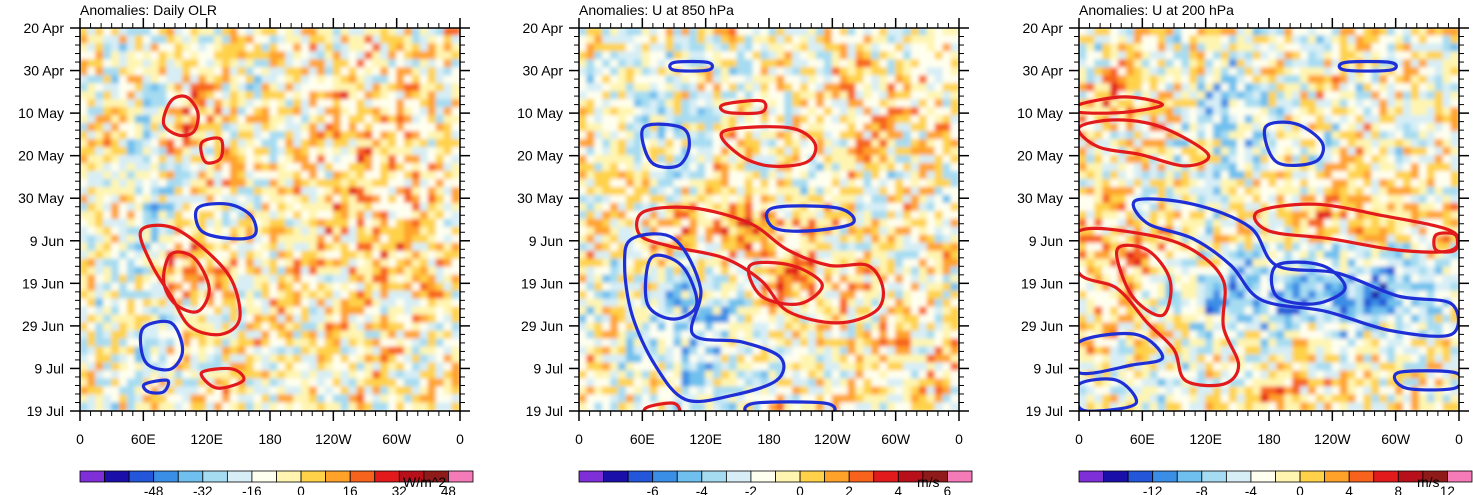 This screenshot has height=495, width=1473. I want to click on panel-title: Anomalies: Daily OLR, so click(148, 10).